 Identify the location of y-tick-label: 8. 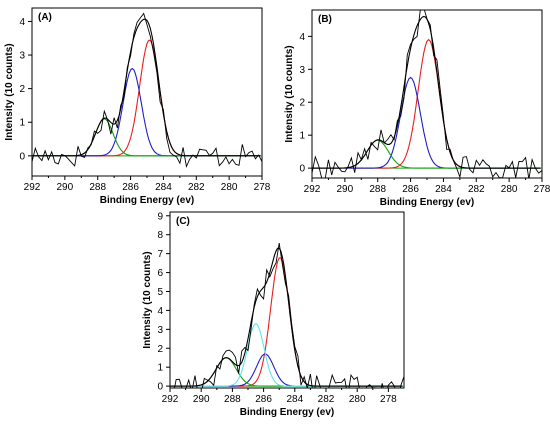
(160, 235).